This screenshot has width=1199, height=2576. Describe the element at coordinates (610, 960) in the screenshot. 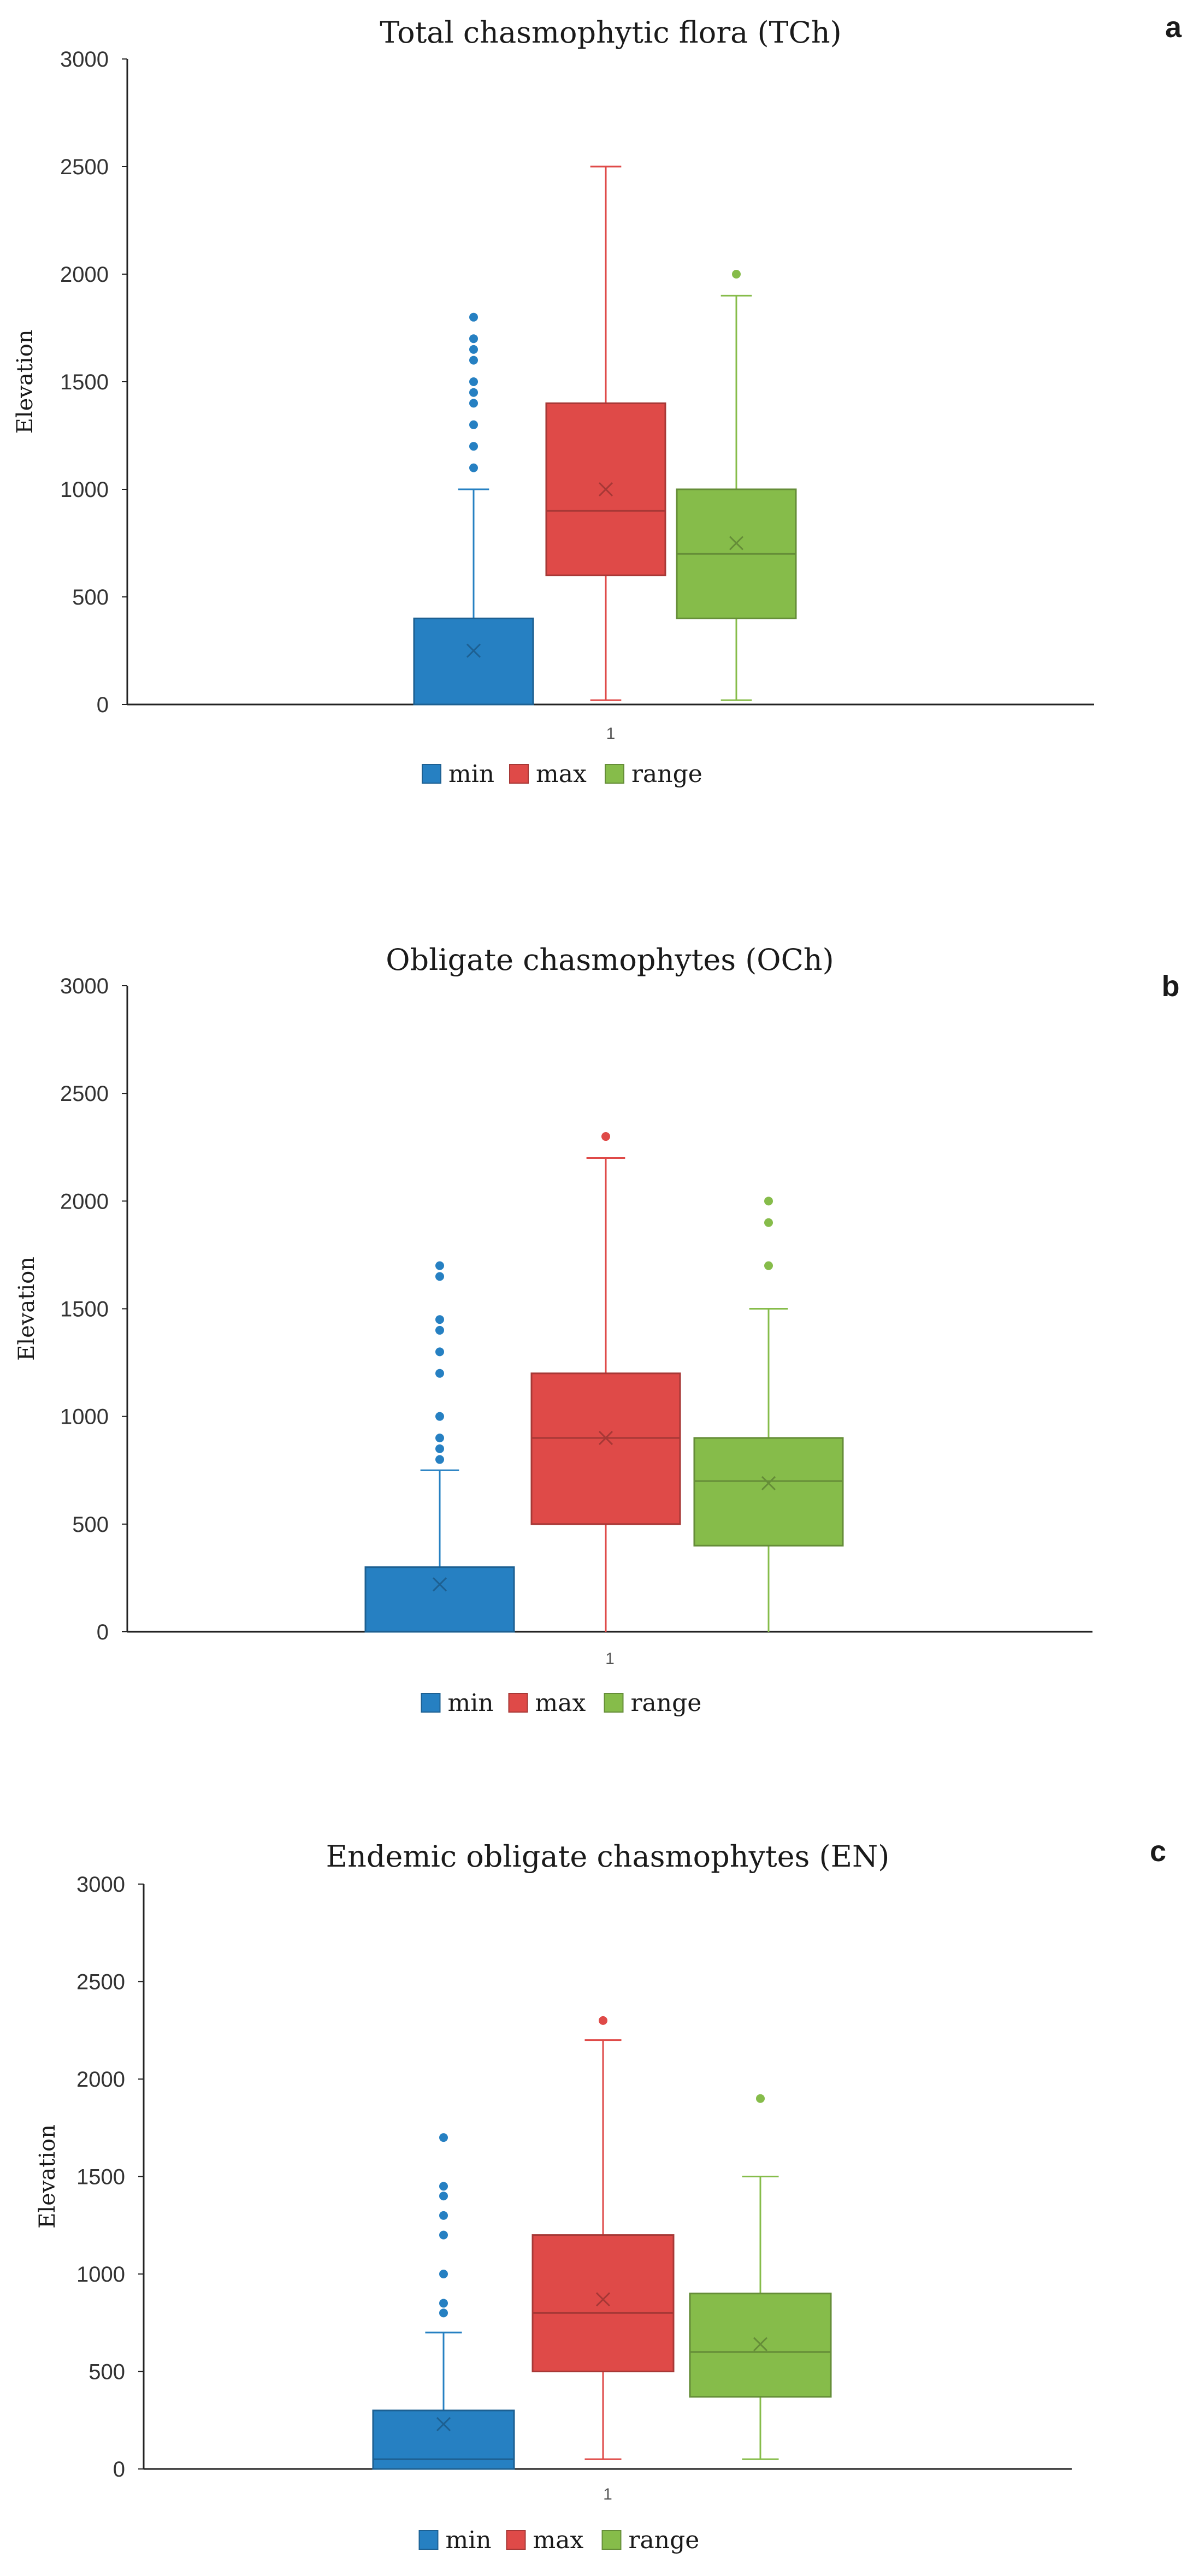

I see `chart-title: Obligate chasmophytes (OCh)` at that location.